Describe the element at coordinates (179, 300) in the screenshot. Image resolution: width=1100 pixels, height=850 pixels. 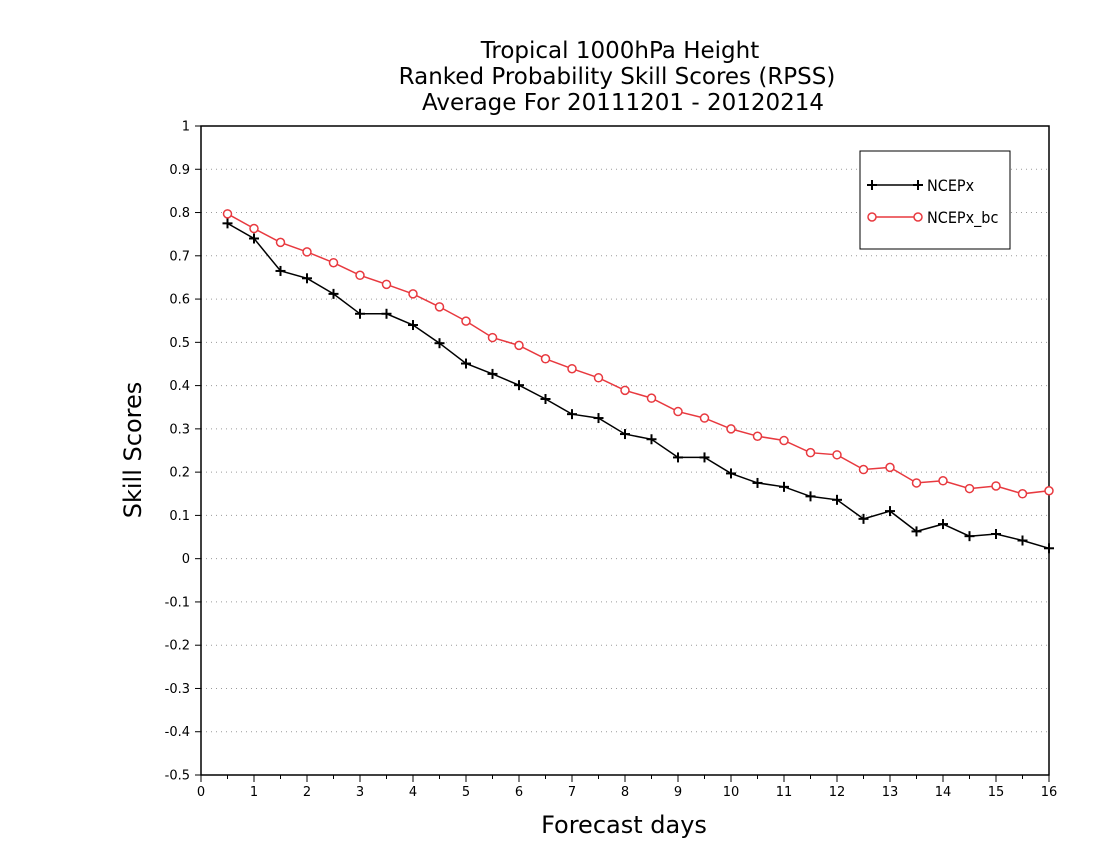
I see `y-tick-label-11: 0.6` at that location.